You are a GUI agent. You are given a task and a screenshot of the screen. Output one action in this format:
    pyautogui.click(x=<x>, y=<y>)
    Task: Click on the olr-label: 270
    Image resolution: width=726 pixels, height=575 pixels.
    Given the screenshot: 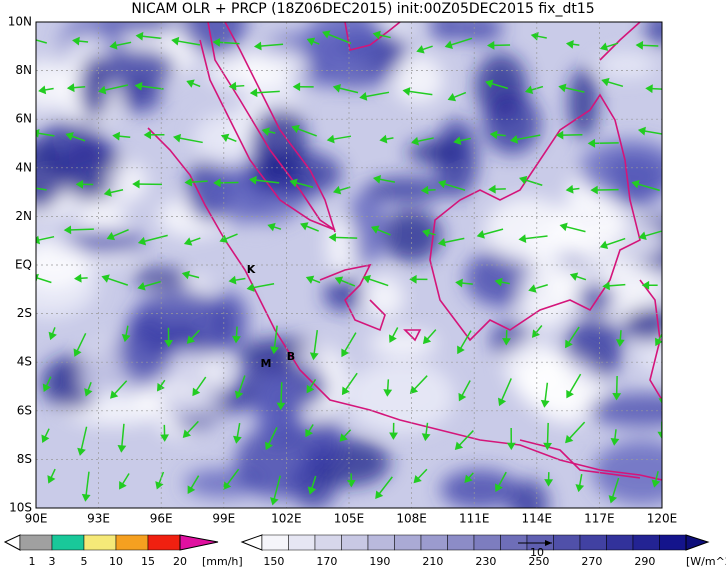 What is the action you would take?
    pyautogui.click(x=591, y=561)
    